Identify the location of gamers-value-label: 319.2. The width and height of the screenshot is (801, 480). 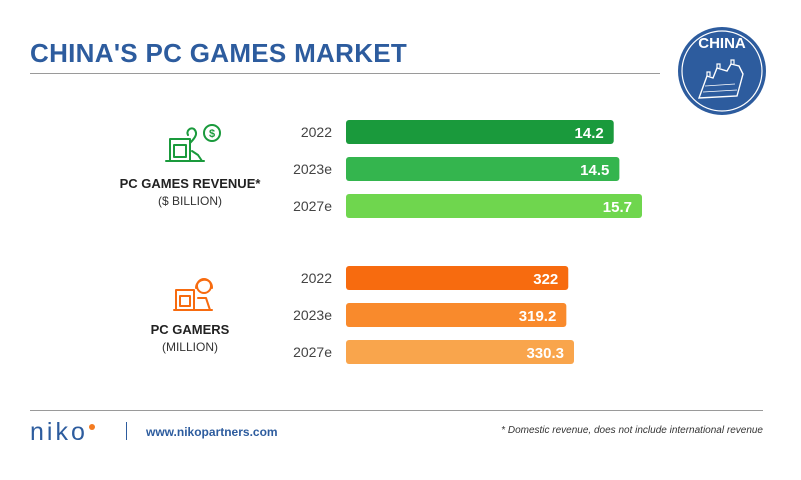
(538, 316).